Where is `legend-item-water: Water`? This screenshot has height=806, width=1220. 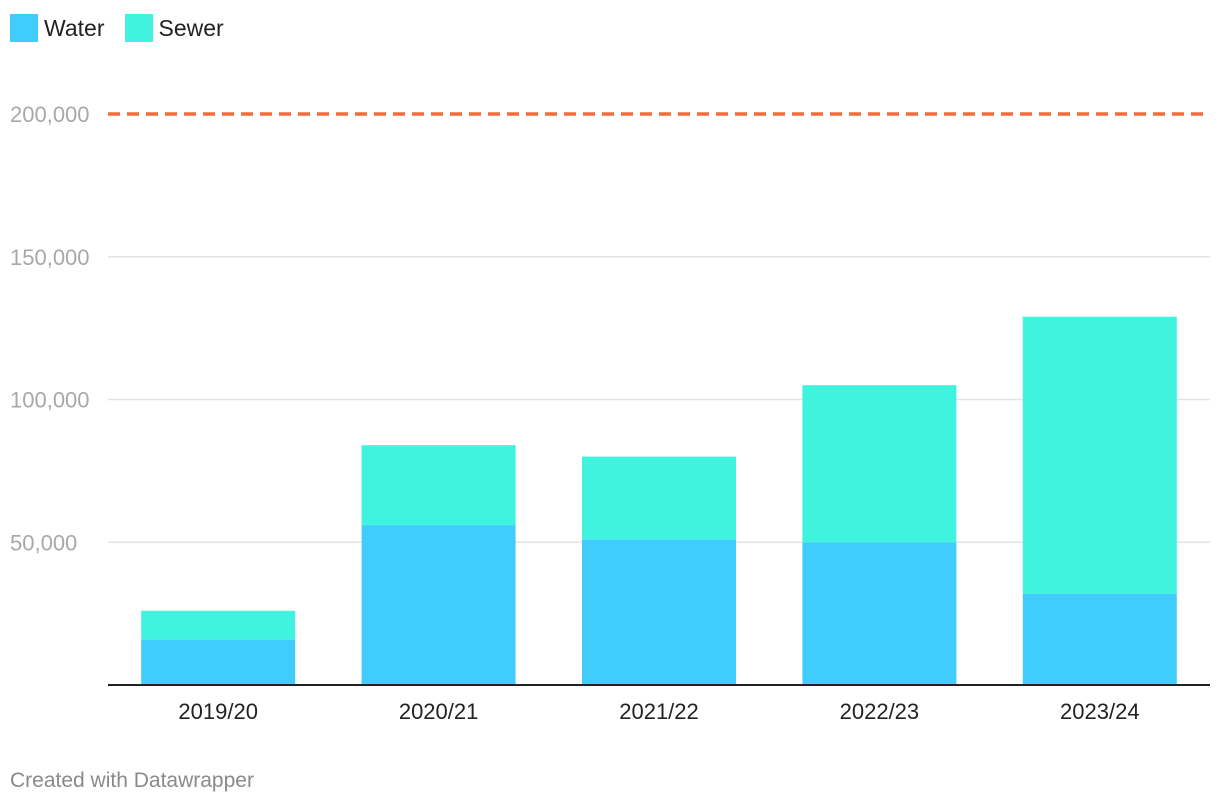
legend-item-water: Water is located at coordinates (57, 28).